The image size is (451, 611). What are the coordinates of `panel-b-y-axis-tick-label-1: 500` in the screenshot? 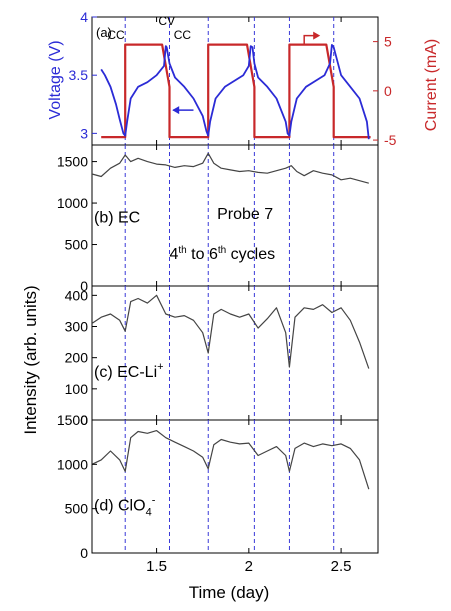 It's located at (77, 245).